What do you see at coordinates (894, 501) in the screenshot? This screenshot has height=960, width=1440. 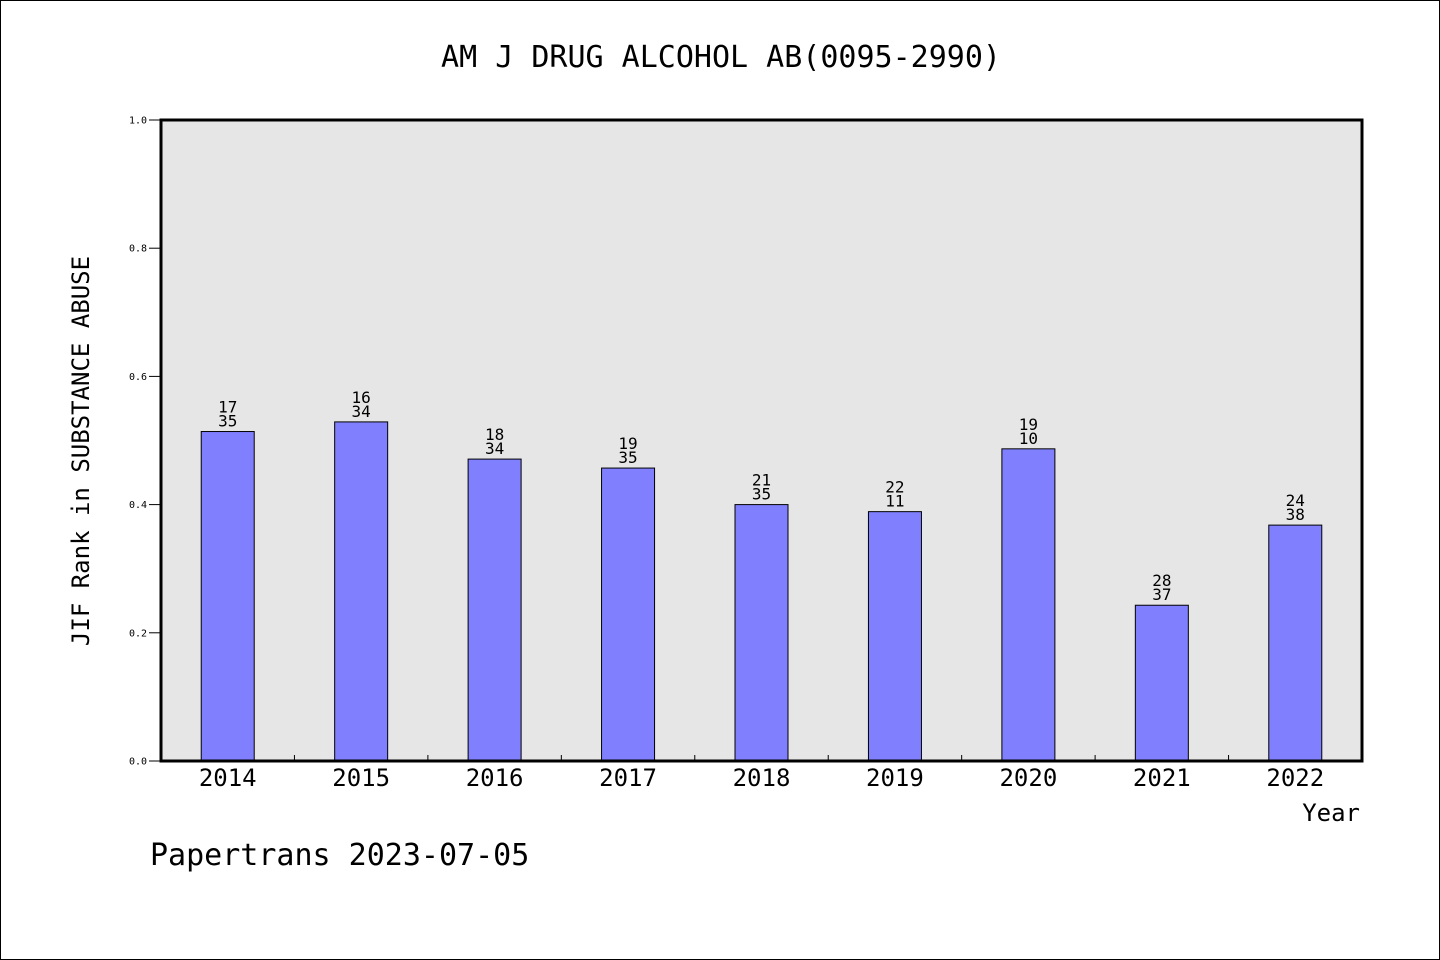 I see `data-label-bottom-2019: 11` at bounding box center [894, 501].